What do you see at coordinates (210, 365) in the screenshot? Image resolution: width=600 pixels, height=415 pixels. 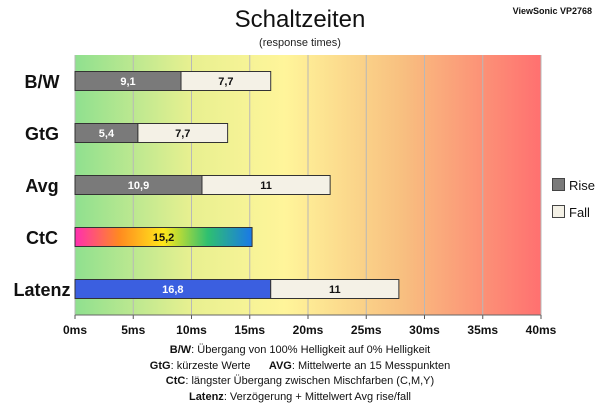 I see `note-gtg-text: : kürzeste Werte` at bounding box center [210, 365].